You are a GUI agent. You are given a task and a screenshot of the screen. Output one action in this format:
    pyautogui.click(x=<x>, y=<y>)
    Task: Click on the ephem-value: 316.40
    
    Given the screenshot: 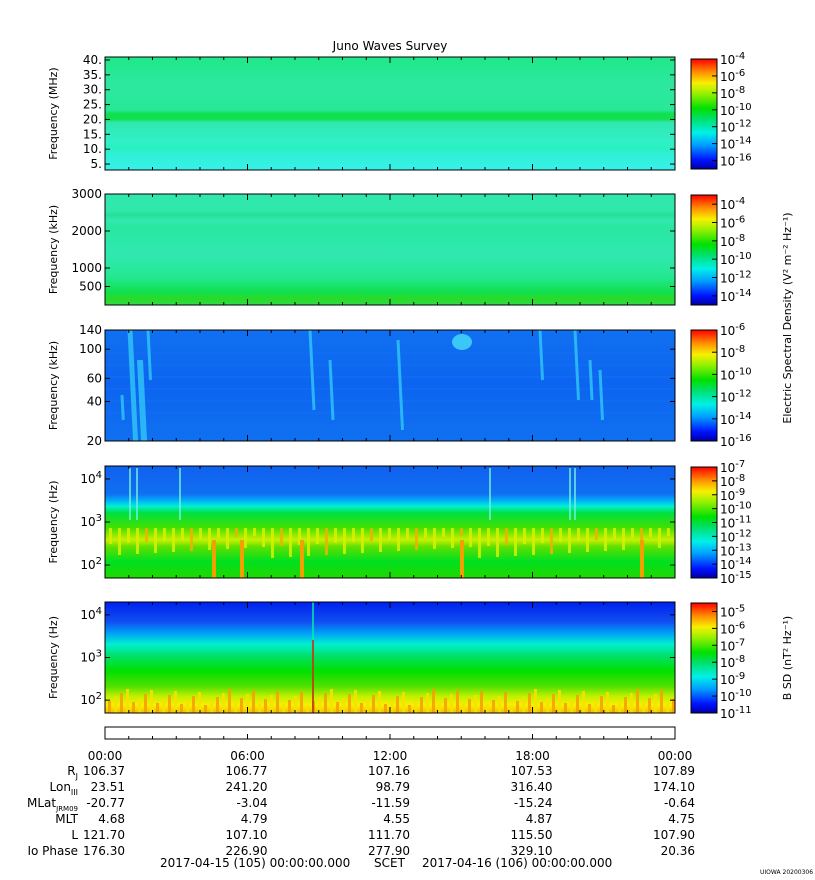 What is the action you would take?
    pyautogui.click(x=532, y=787)
    